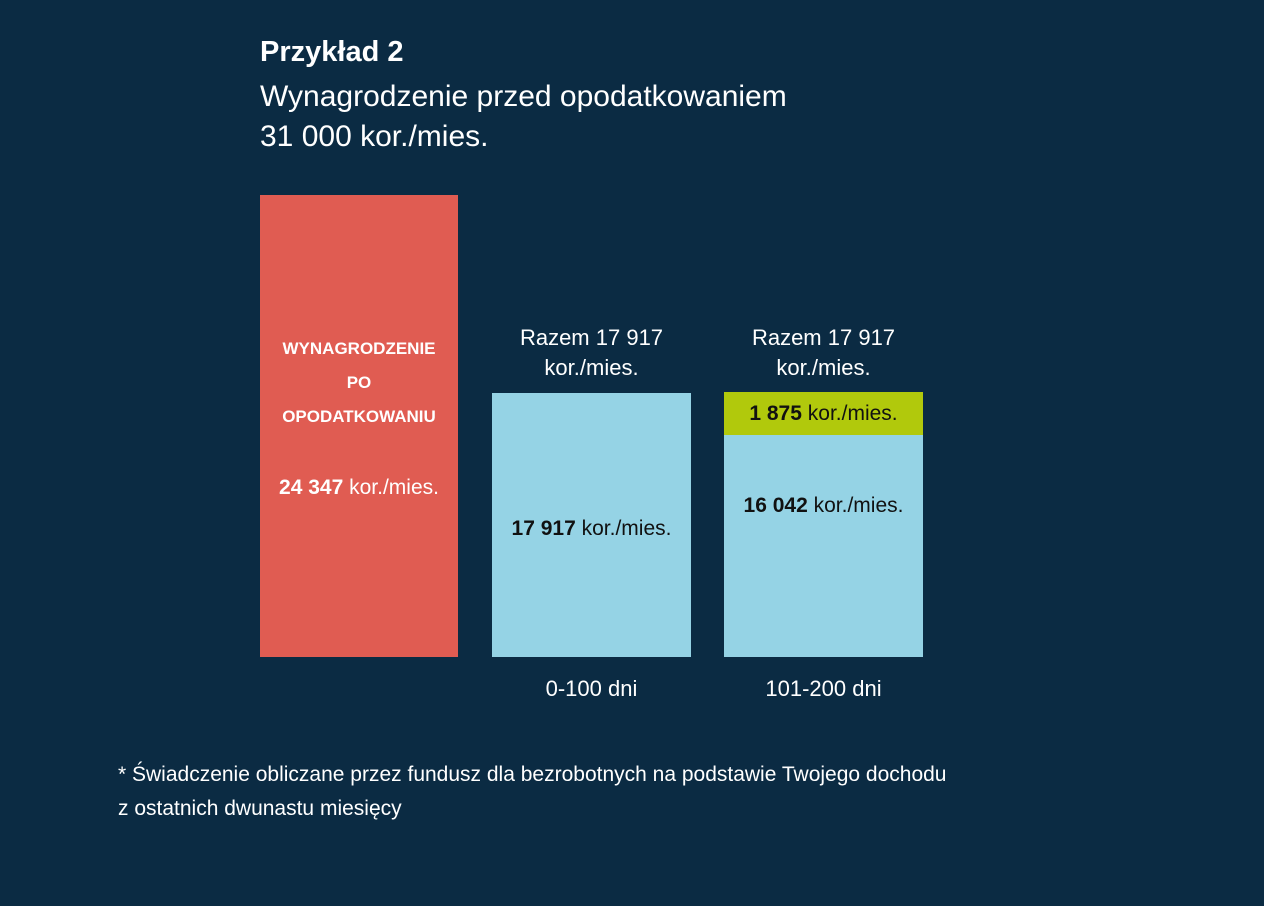  What do you see at coordinates (374, 136) in the screenshot?
I see `chart-subtitle-amount: 31 000 kor./mies.` at bounding box center [374, 136].